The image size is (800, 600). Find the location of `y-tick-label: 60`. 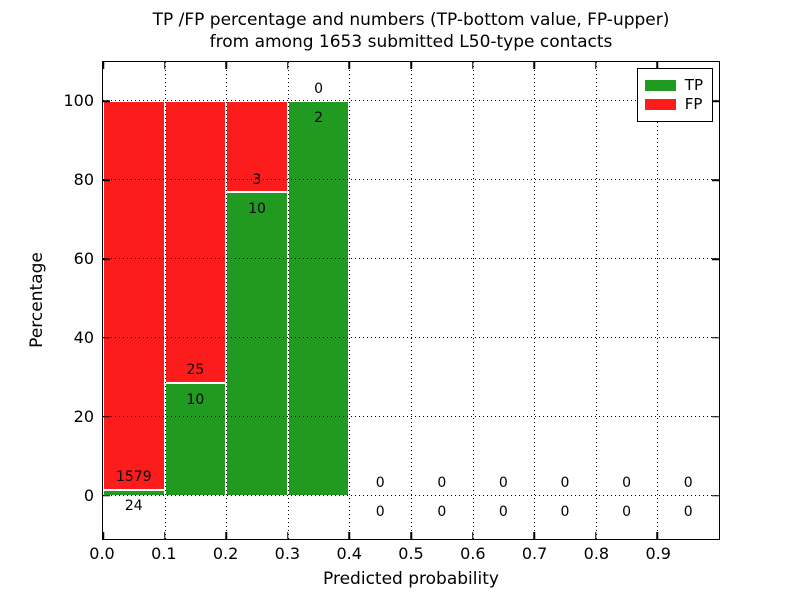

y-tick-label: 60 is located at coordinates (83, 258).